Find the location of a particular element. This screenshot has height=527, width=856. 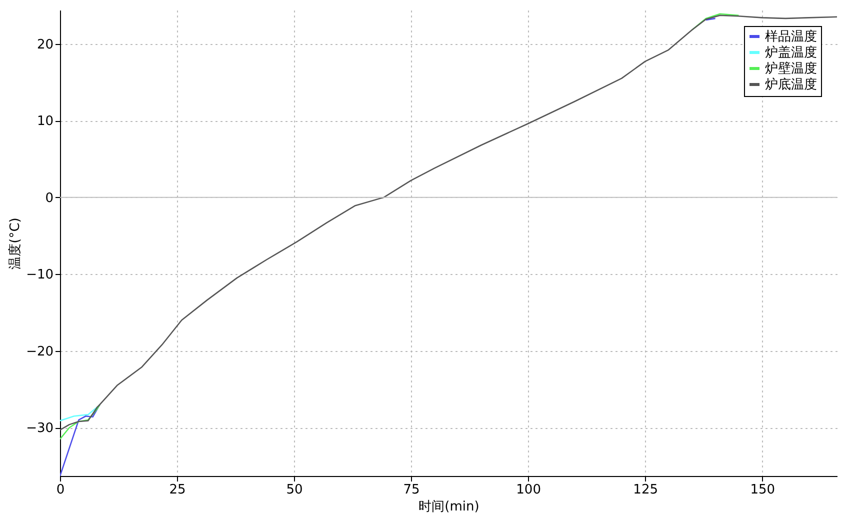

y-tick-label: 10 is located at coordinates (45, 122).